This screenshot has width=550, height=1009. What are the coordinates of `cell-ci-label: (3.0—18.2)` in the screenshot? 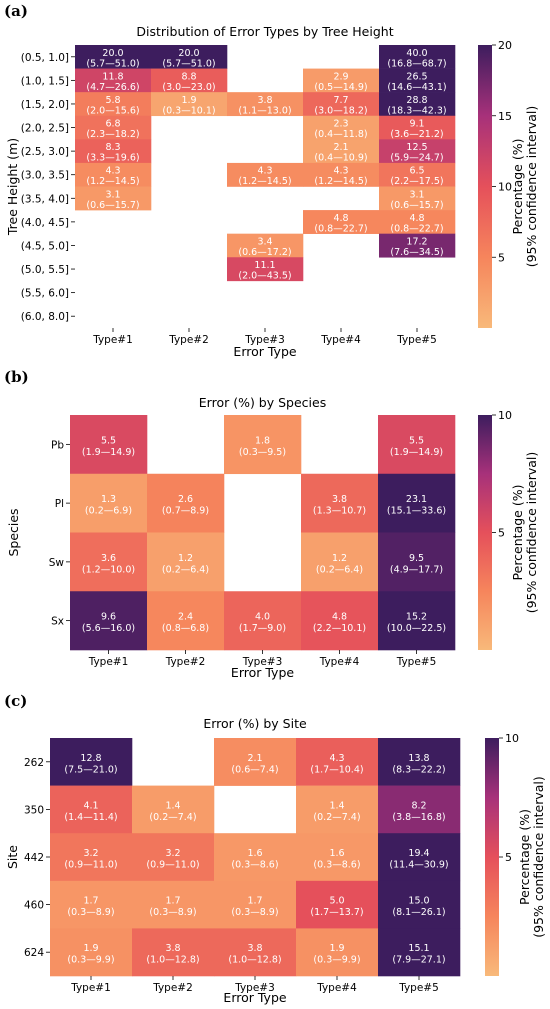 It's located at (340, 110).